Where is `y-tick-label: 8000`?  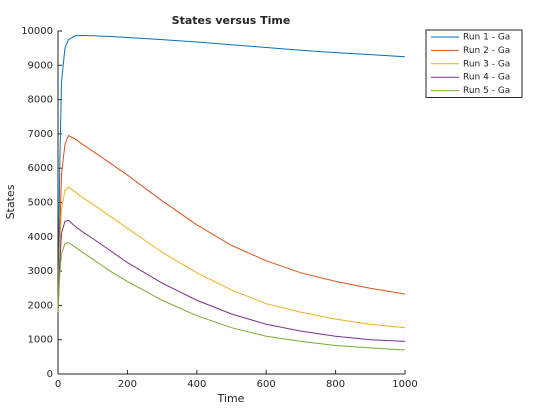
y-tick-label: 8000 is located at coordinates (40, 100).